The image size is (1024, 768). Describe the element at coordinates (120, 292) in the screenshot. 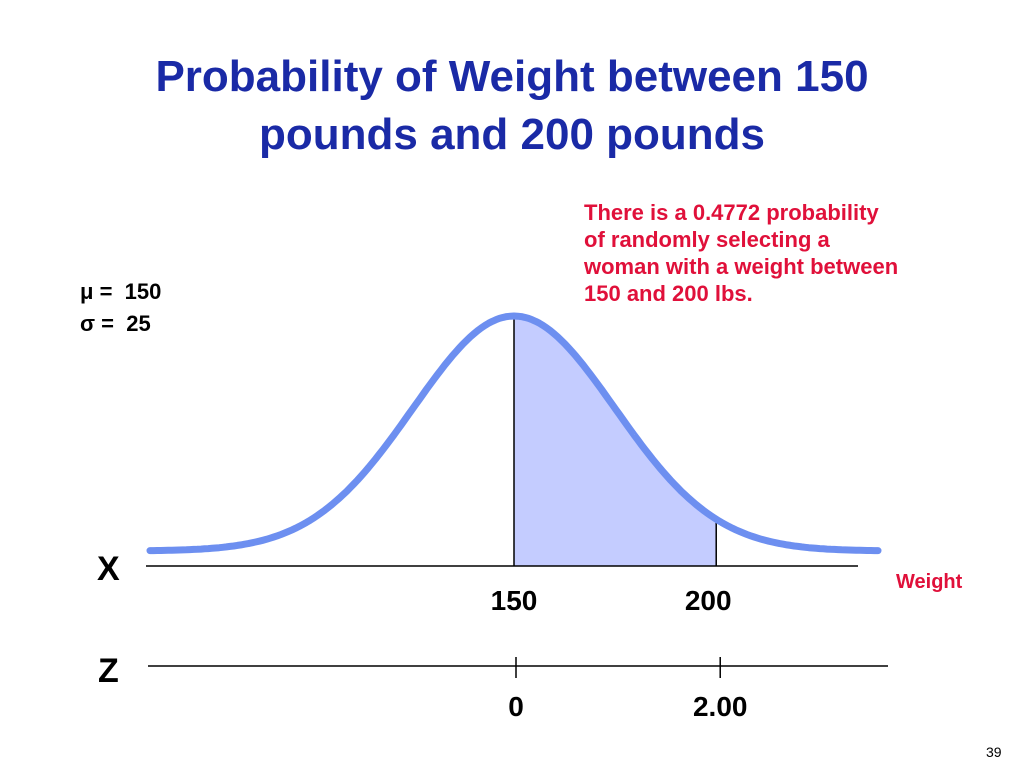

I see `mean-row: μ = 150` at that location.